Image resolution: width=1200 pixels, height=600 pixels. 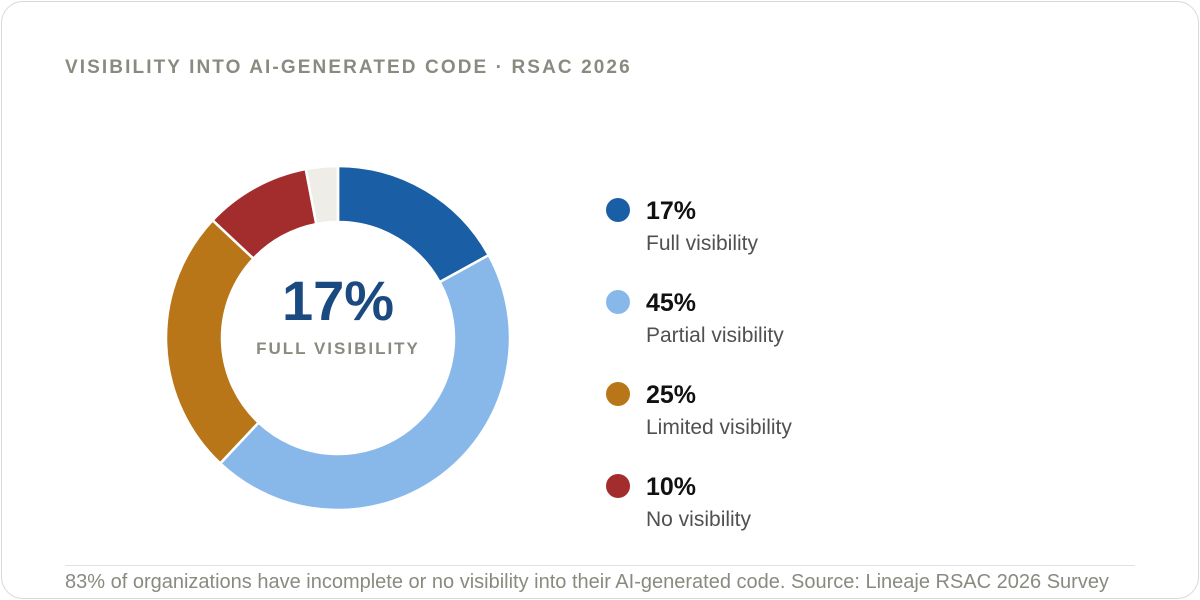 I want to click on center-value: 17%, so click(x=338, y=300).